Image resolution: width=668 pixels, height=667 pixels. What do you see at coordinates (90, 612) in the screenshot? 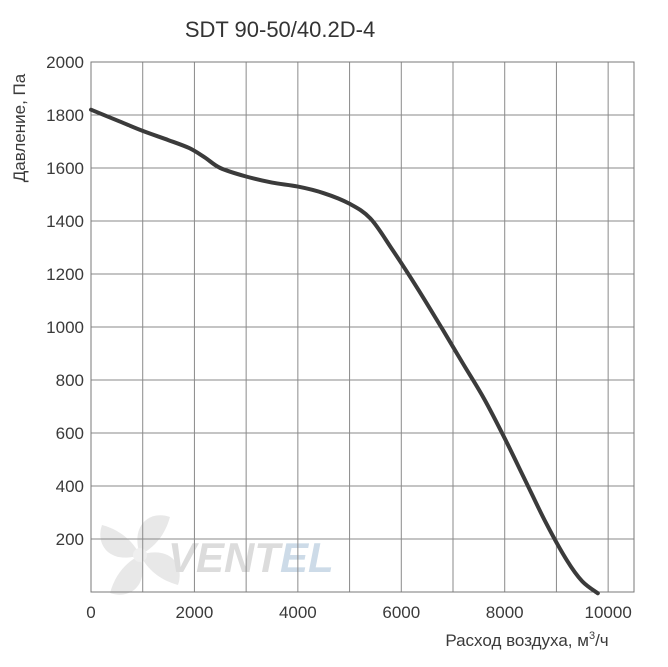
I see `x-tick-label: 0` at bounding box center [90, 612].